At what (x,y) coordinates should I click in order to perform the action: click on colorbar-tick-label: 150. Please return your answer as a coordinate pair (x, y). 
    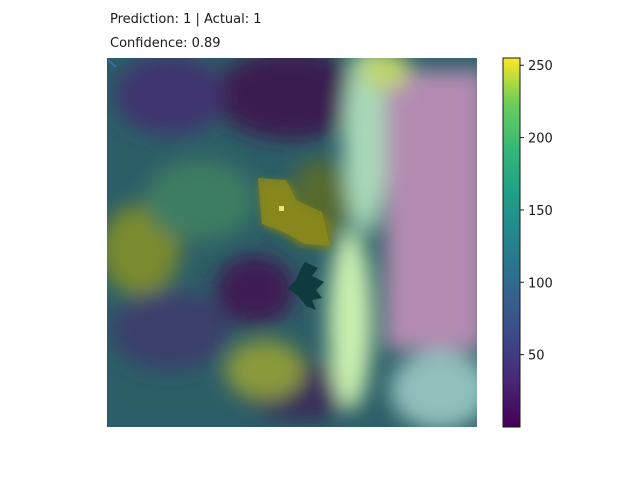
    Looking at the image, I should click on (540, 211).